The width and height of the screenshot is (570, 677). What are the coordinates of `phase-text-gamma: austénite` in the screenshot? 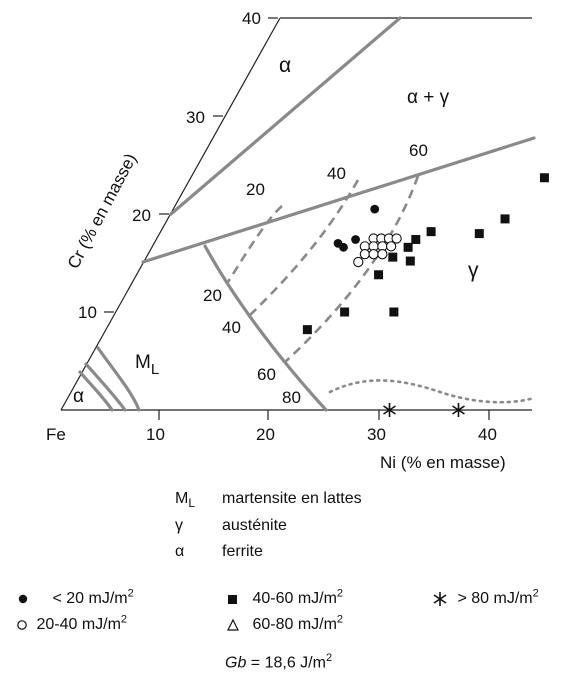 It's located at (254, 525).